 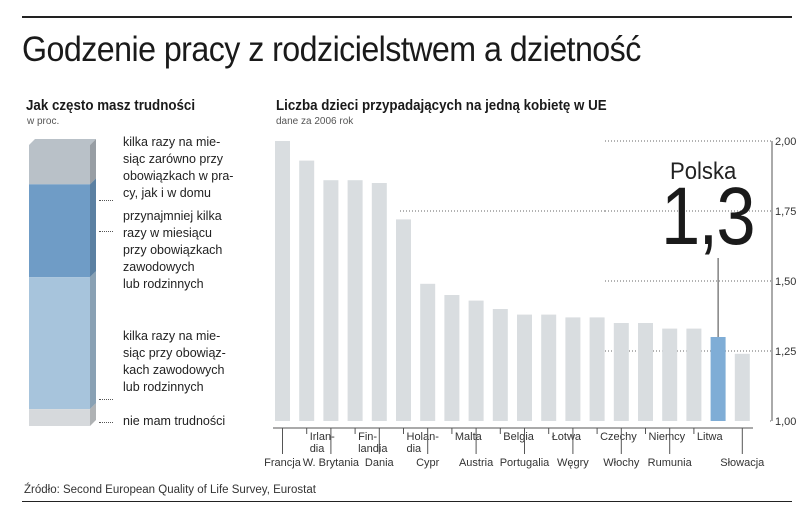 What do you see at coordinates (703, 171) in the screenshot?
I see `highlight-country-label: Polska` at bounding box center [703, 171].